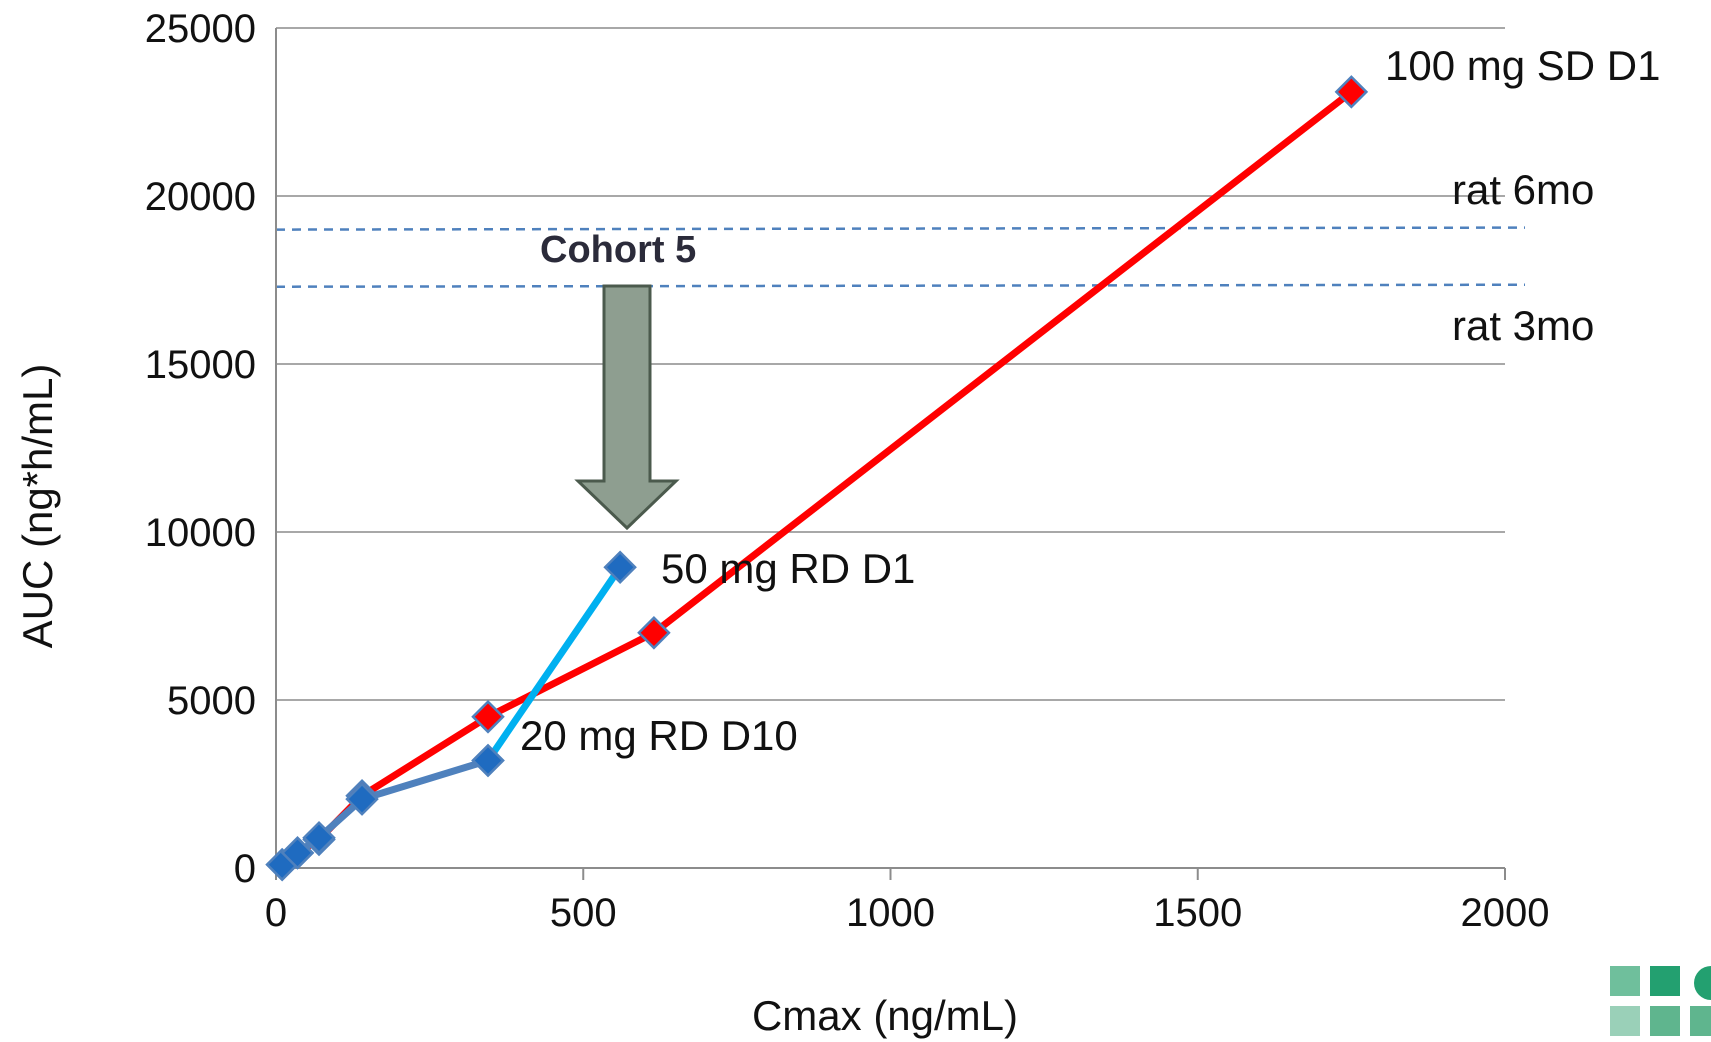 This screenshot has height=1042, width=1711. I want to click on x-tick-label: 0, so click(276, 913).